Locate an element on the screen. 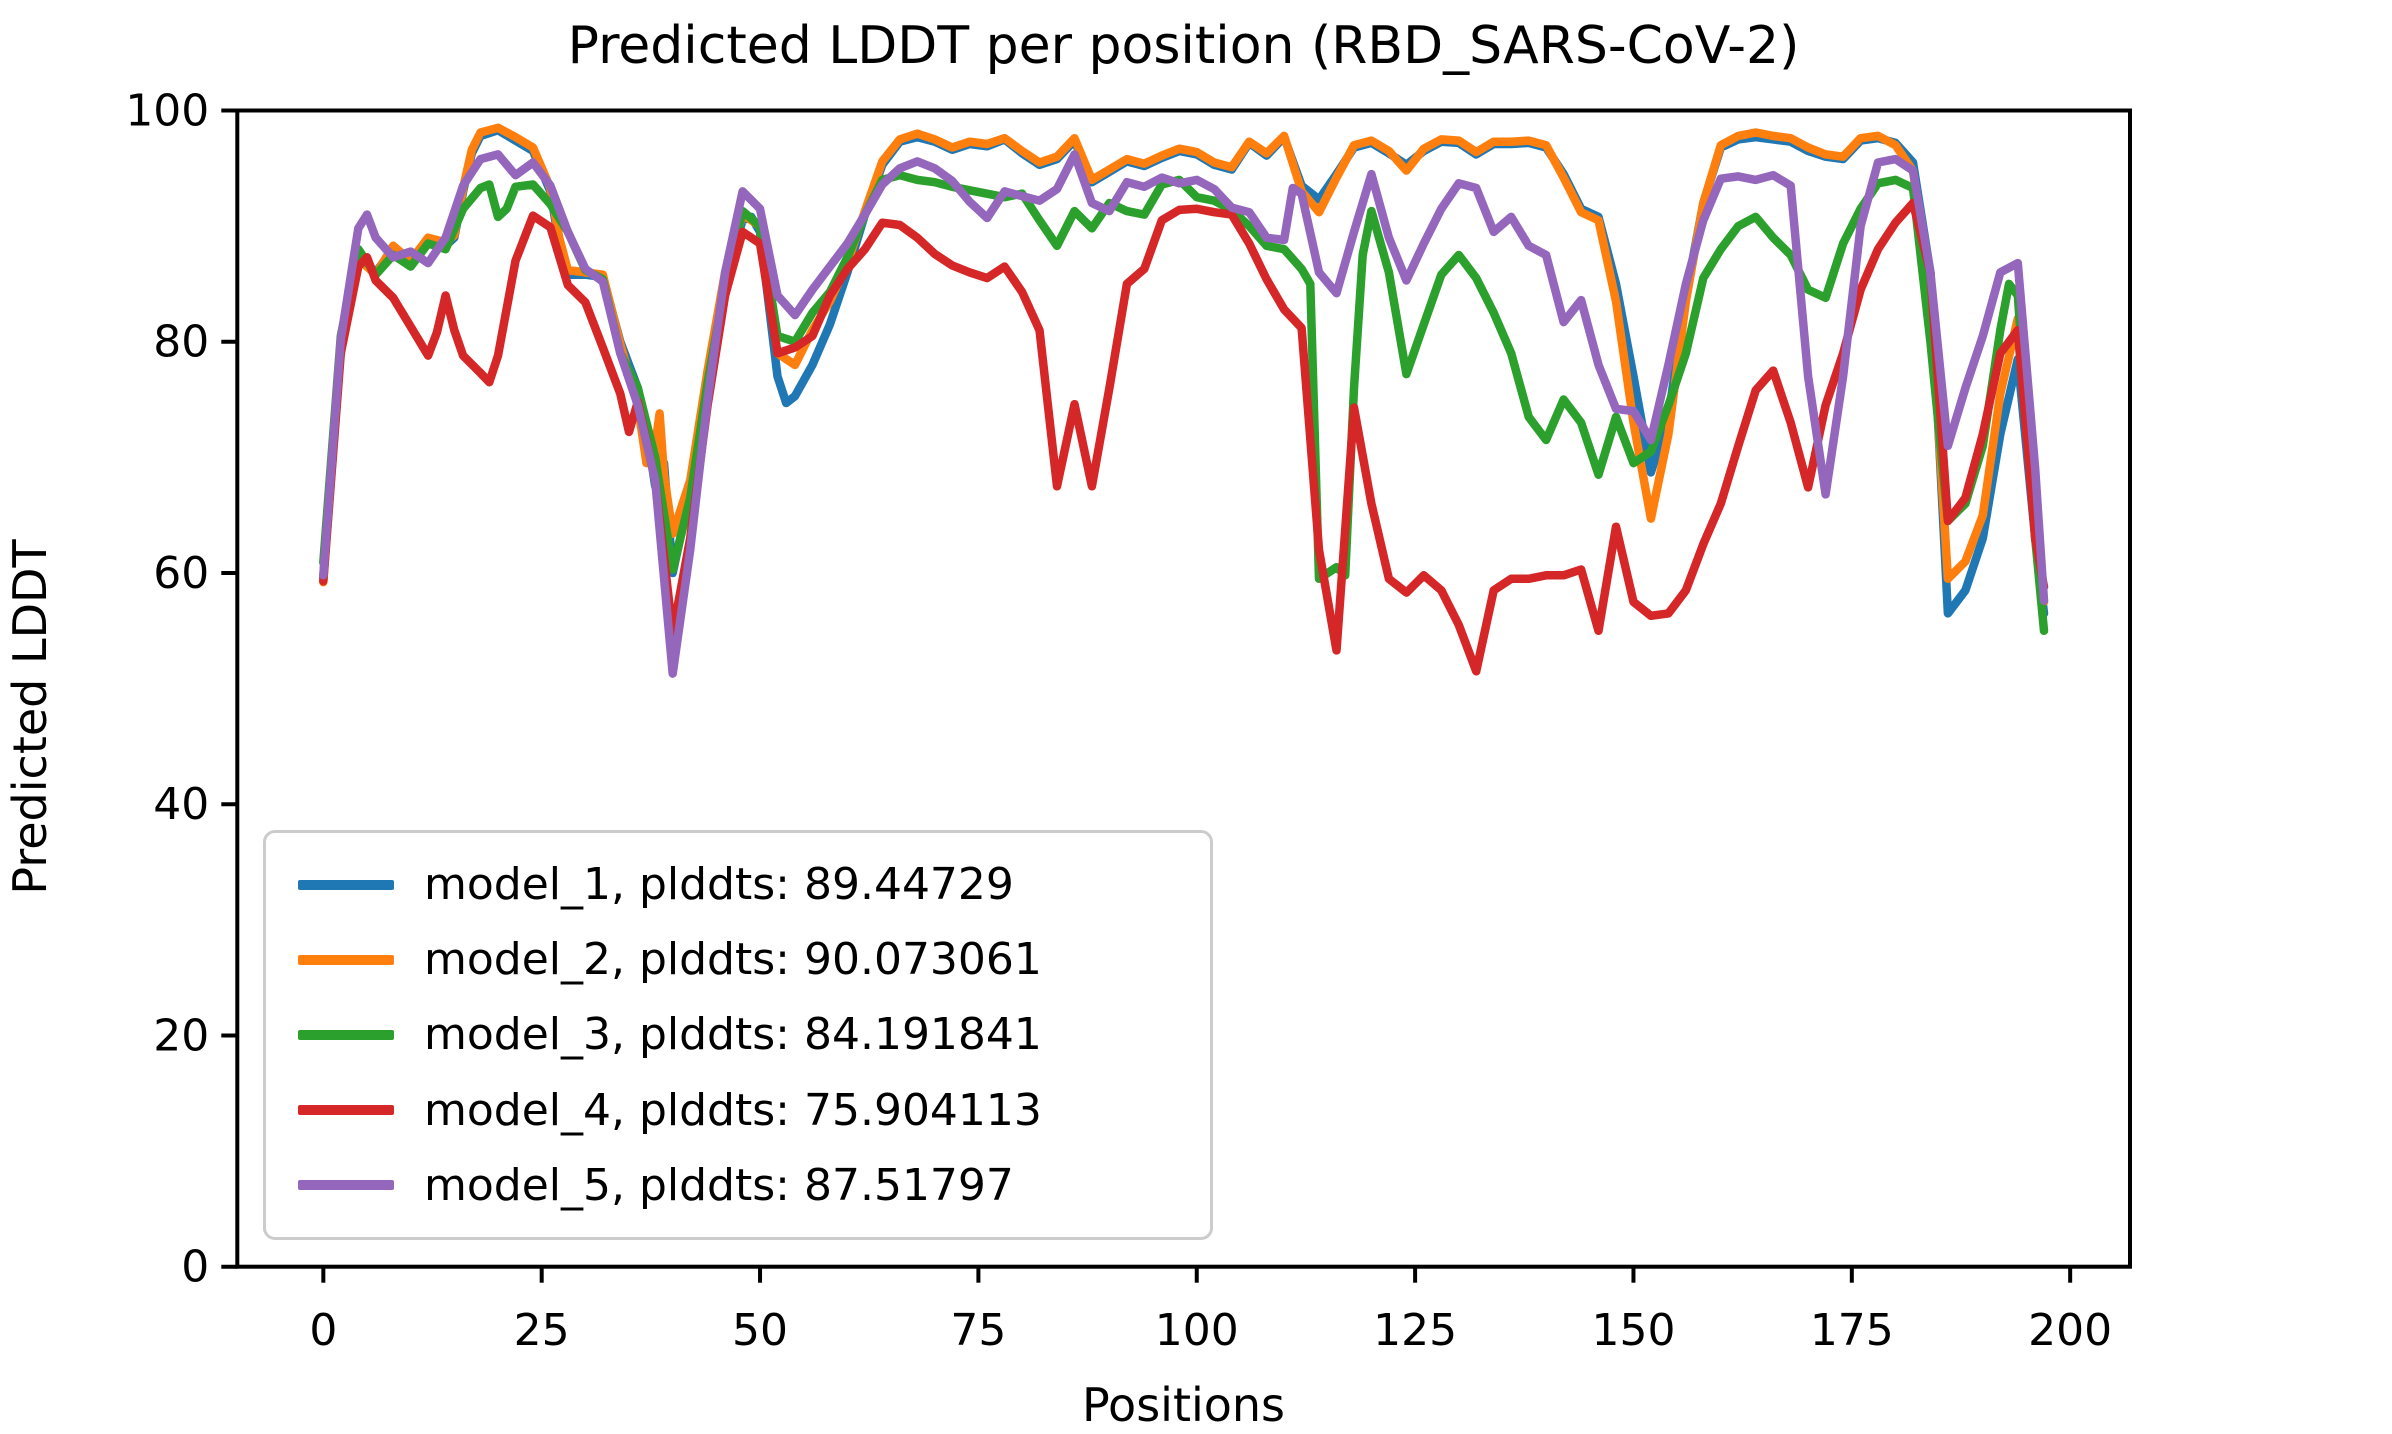 Image resolution: width=2392 pixels, height=1434 pixels. legend-item-model_3: model_3, plddts: 84.191841 is located at coordinates (738, 1035).